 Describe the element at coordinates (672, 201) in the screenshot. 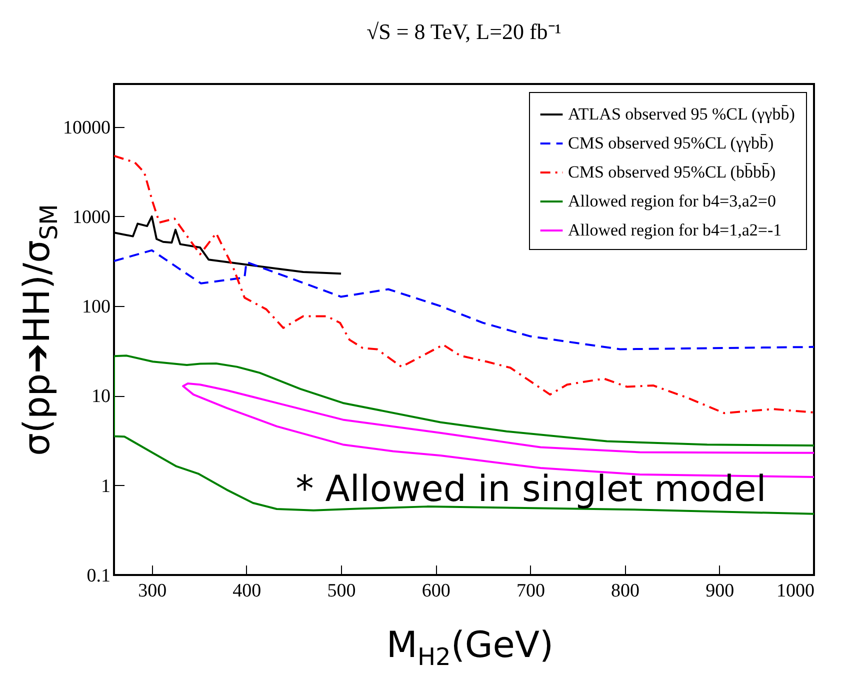

I see `legend-label: Allowed region for b4=3,a2=0` at that location.